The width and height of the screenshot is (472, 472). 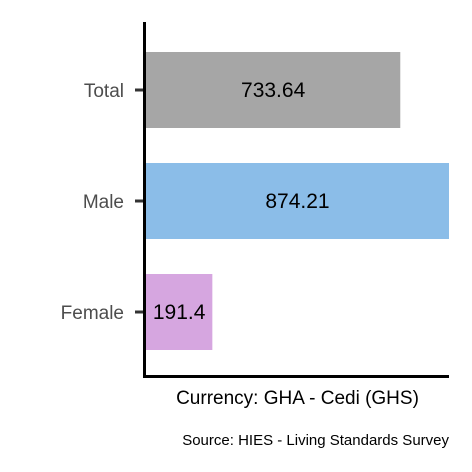 I want to click on y-tick-label-male: Male, so click(x=103, y=202).